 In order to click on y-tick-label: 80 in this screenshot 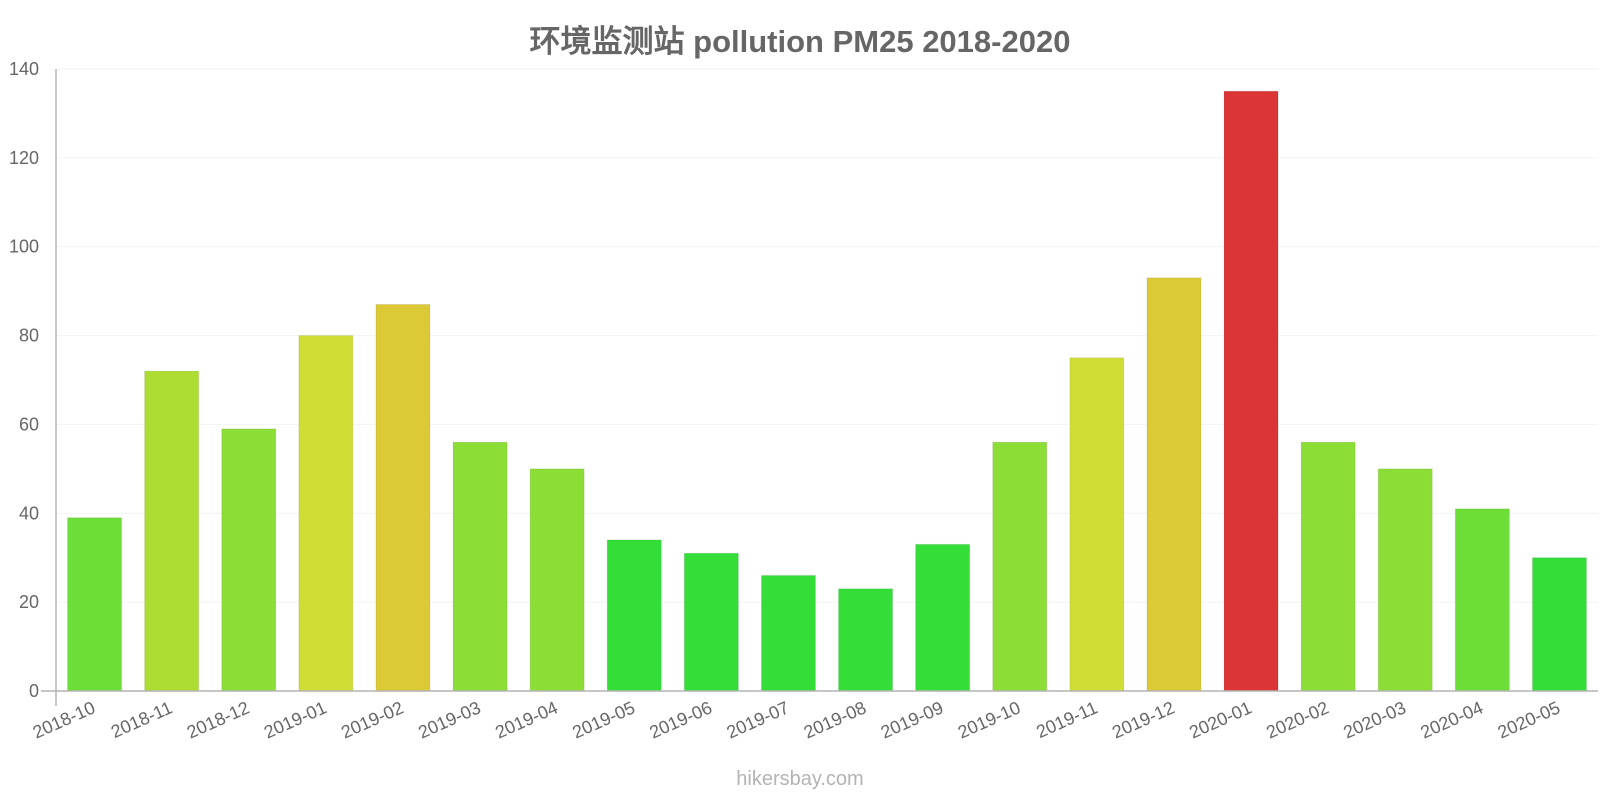, I will do `click(29, 336)`.